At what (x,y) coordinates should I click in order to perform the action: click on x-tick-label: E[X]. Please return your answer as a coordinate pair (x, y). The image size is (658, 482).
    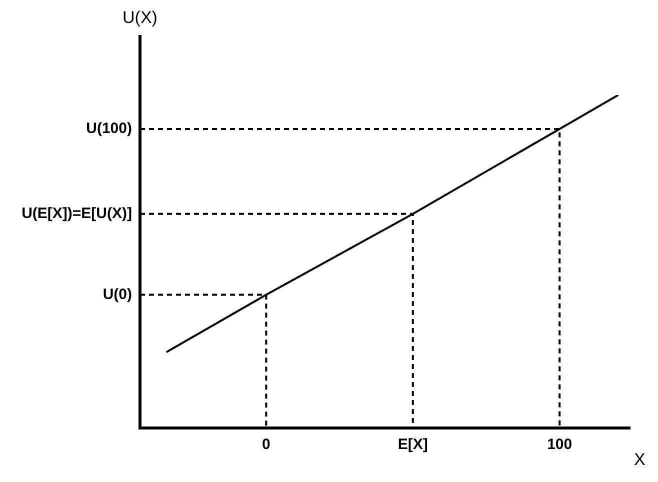
    Looking at the image, I should click on (413, 445).